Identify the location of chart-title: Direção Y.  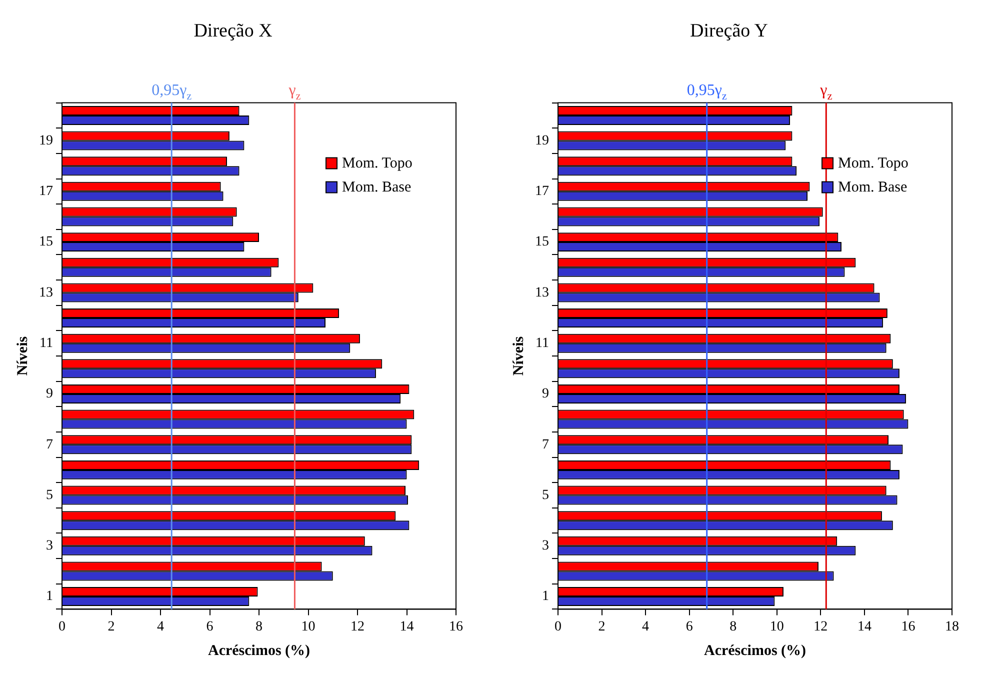
(729, 31).